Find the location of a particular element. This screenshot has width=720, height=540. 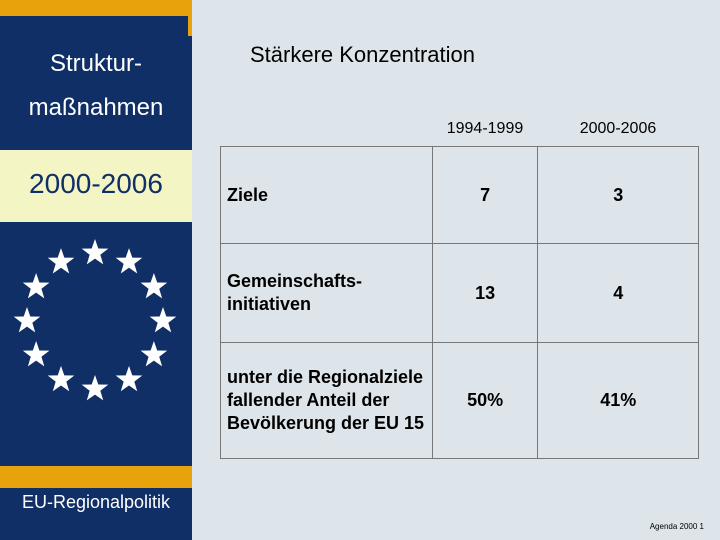

period-box is located at coordinates (96, 186).